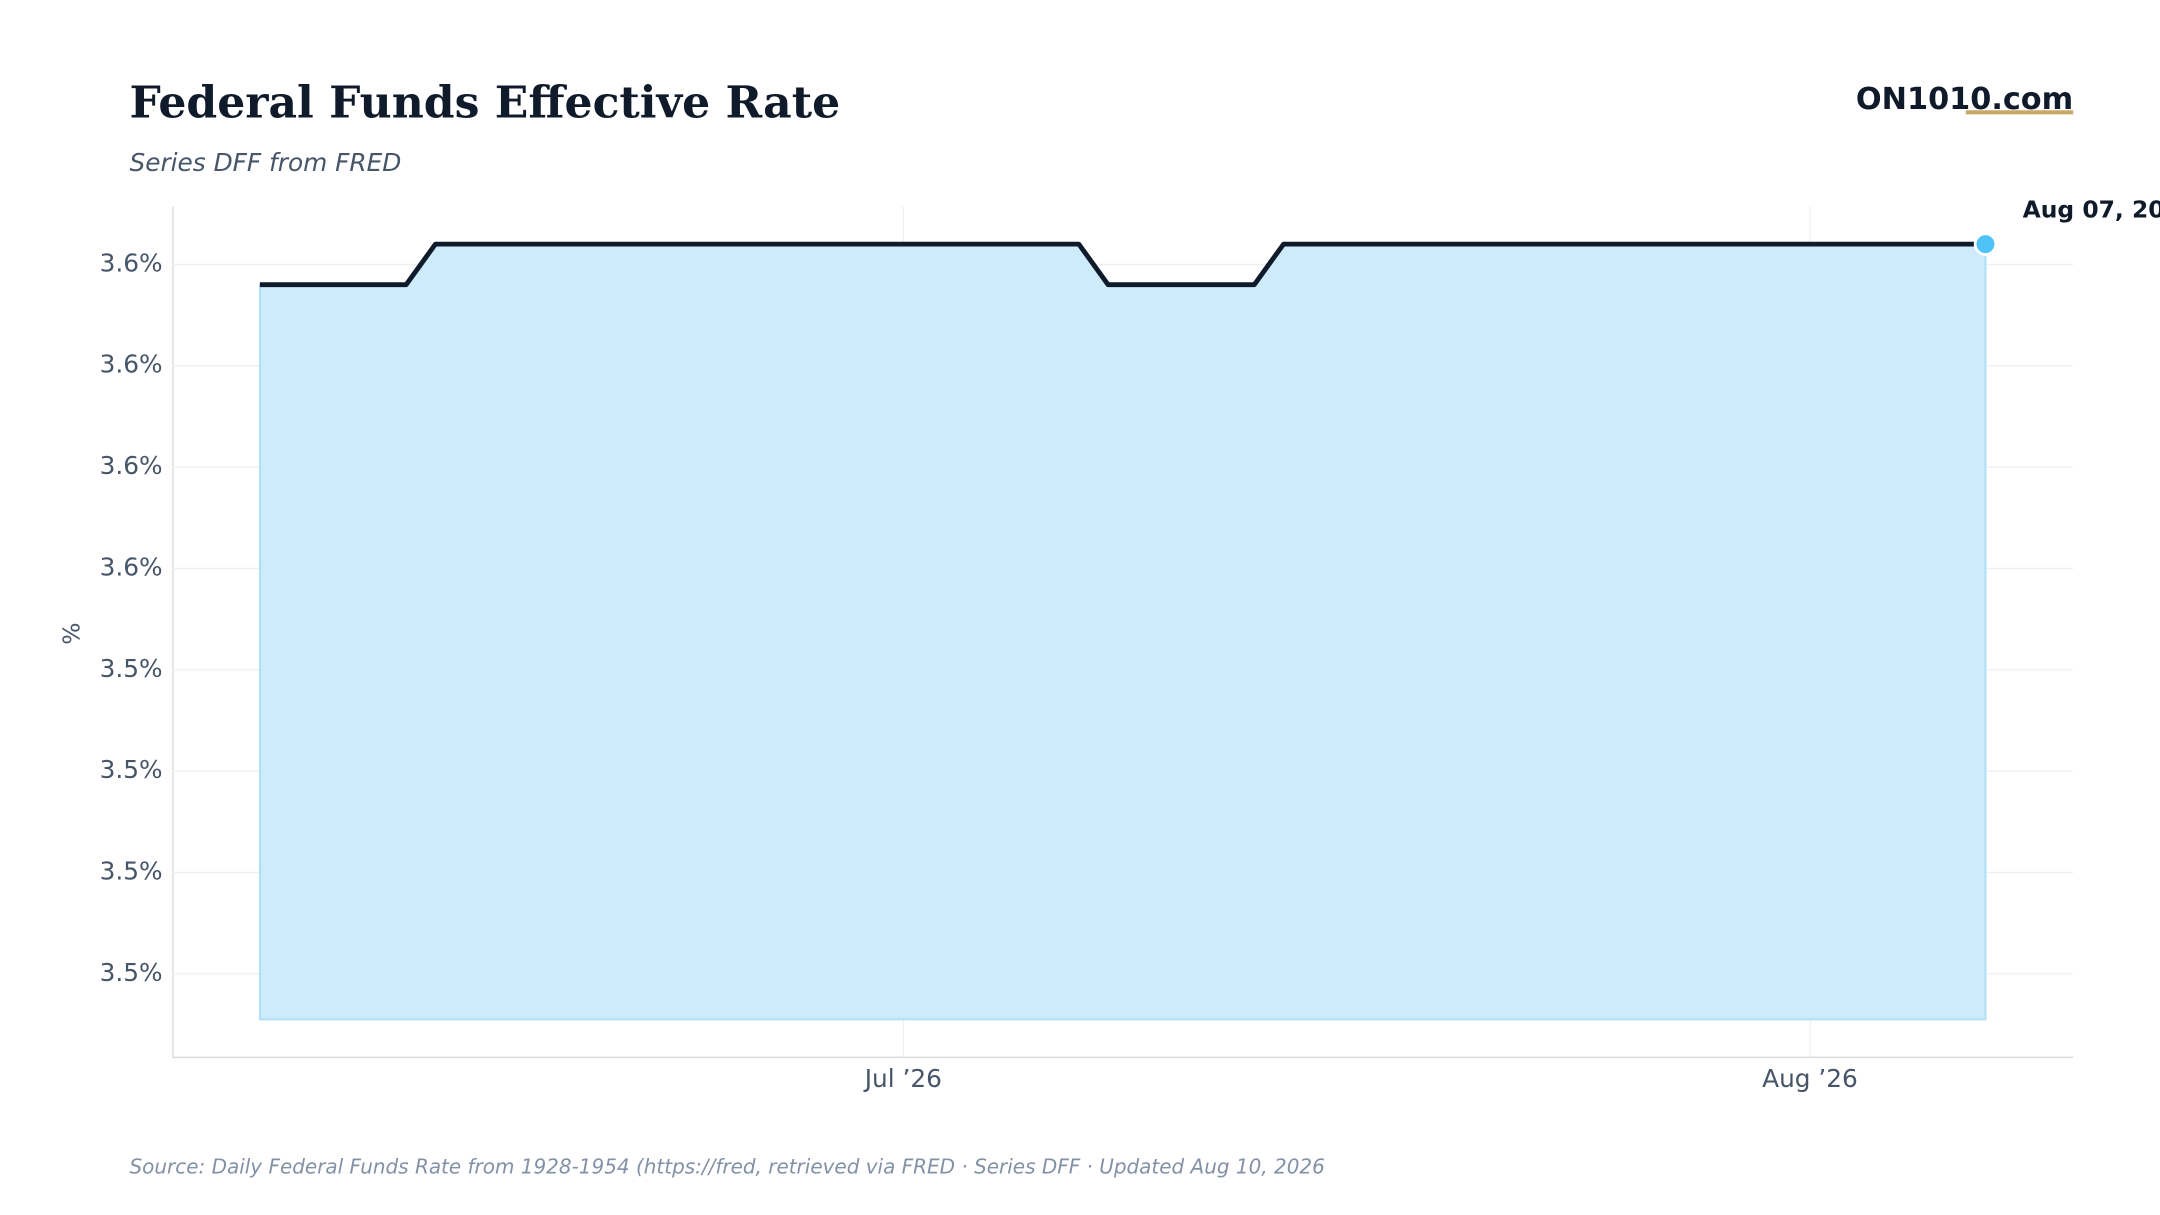 The width and height of the screenshot is (2160, 1215). Describe the element at coordinates (1985, 244) in the screenshot. I see `last-point-marker` at that location.